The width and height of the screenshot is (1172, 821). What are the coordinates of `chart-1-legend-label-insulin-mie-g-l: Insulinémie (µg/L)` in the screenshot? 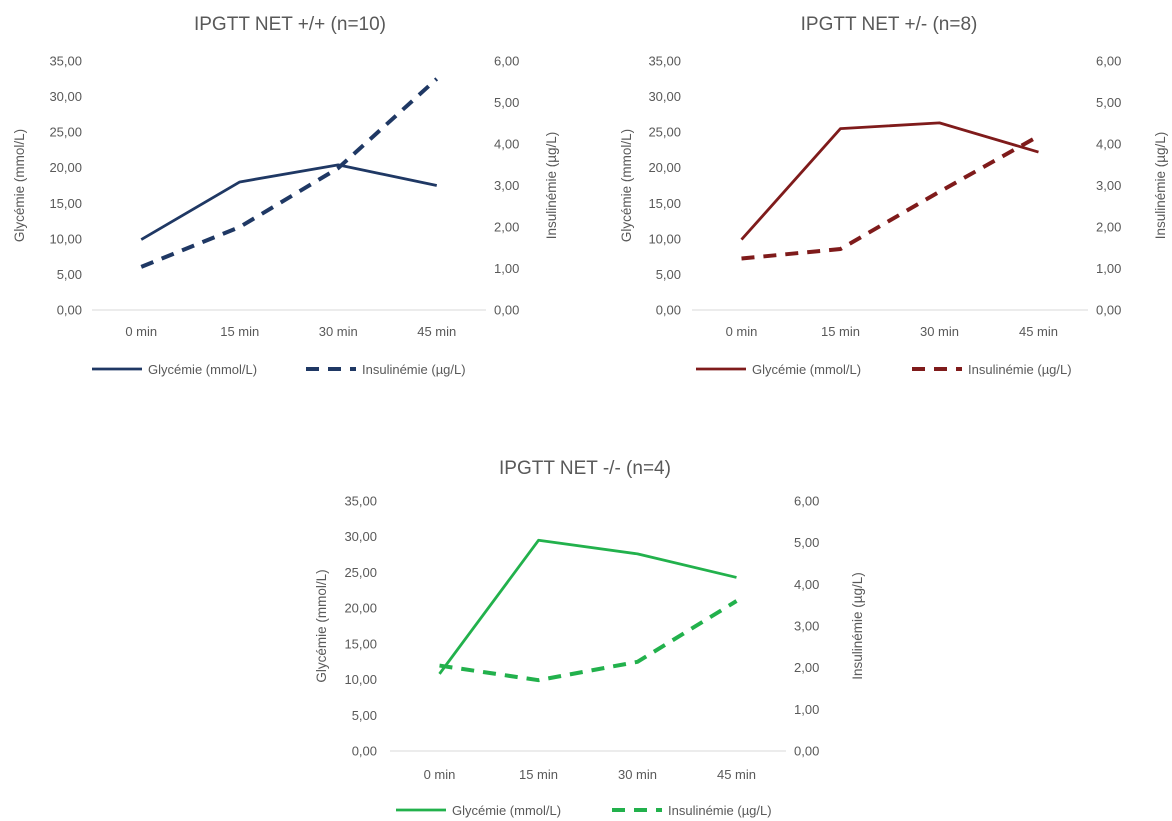 It's located at (414, 369).